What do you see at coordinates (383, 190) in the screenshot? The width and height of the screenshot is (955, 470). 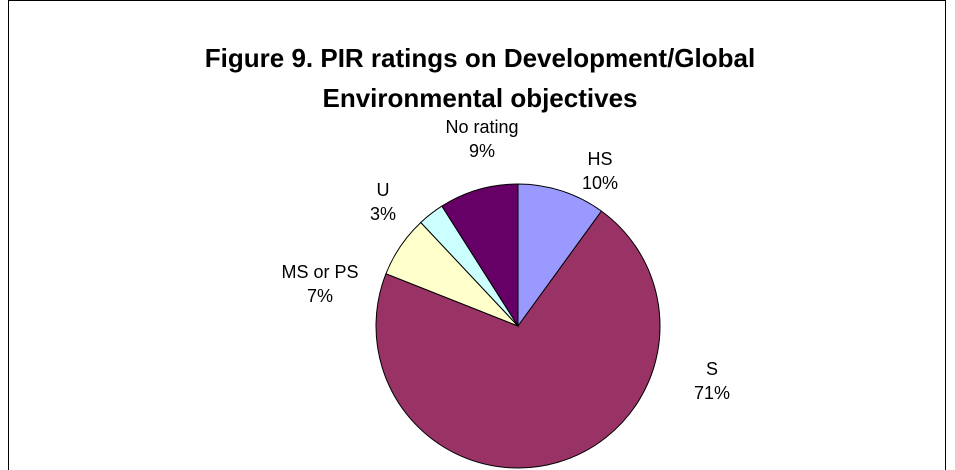 I see `slice-label: U` at bounding box center [383, 190].